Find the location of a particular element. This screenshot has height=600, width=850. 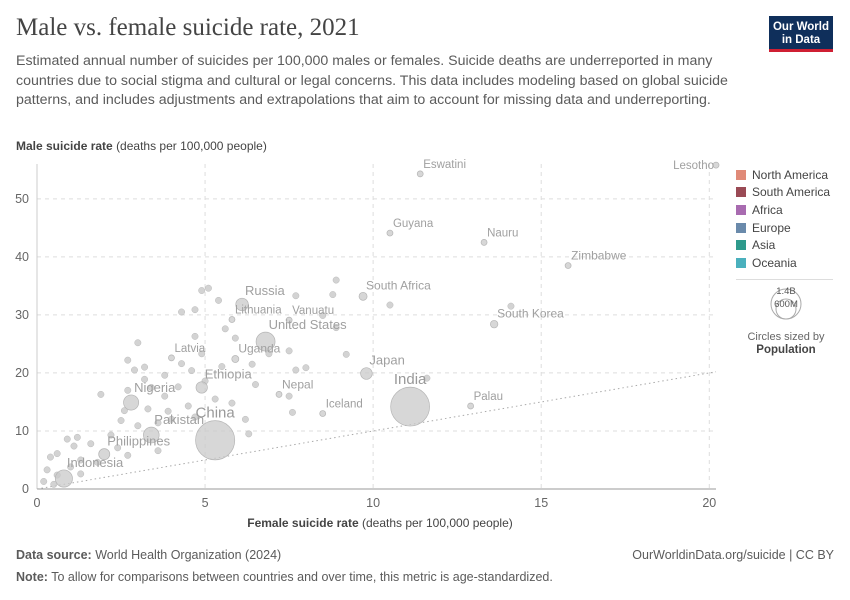

legend-item-asia: Asia is located at coordinates (783, 245).